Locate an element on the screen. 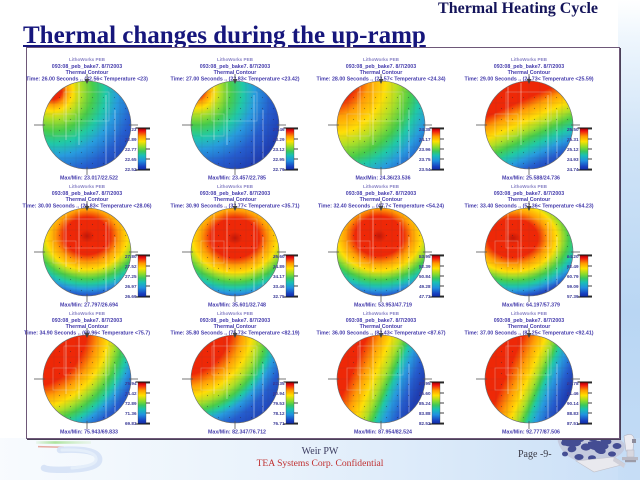 The height and width of the screenshot is (480, 640). svg-text: 92.78 is located at coordinates (573, 382).